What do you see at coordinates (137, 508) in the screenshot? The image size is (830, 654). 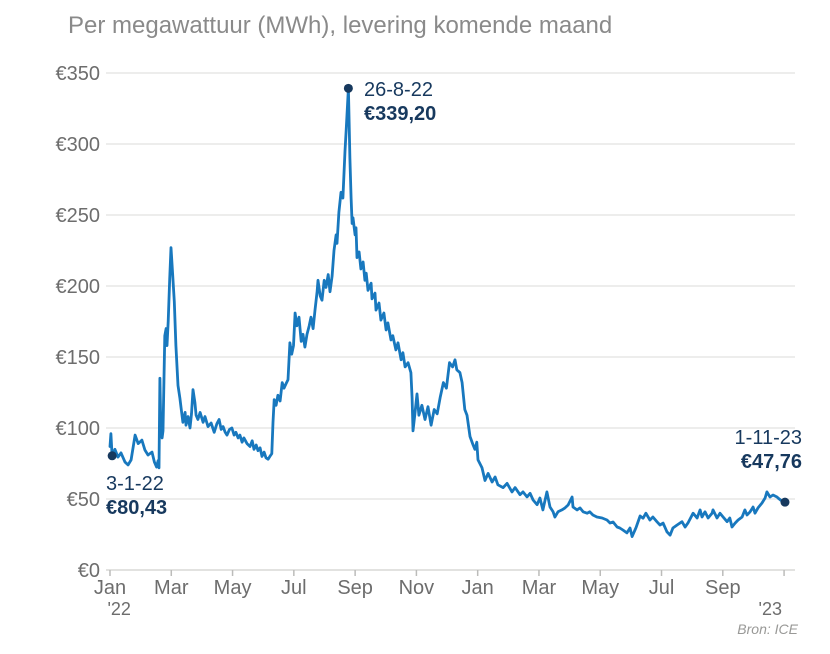 I see `annotation-start-value: €80,43` at bounding box center [137, 508].